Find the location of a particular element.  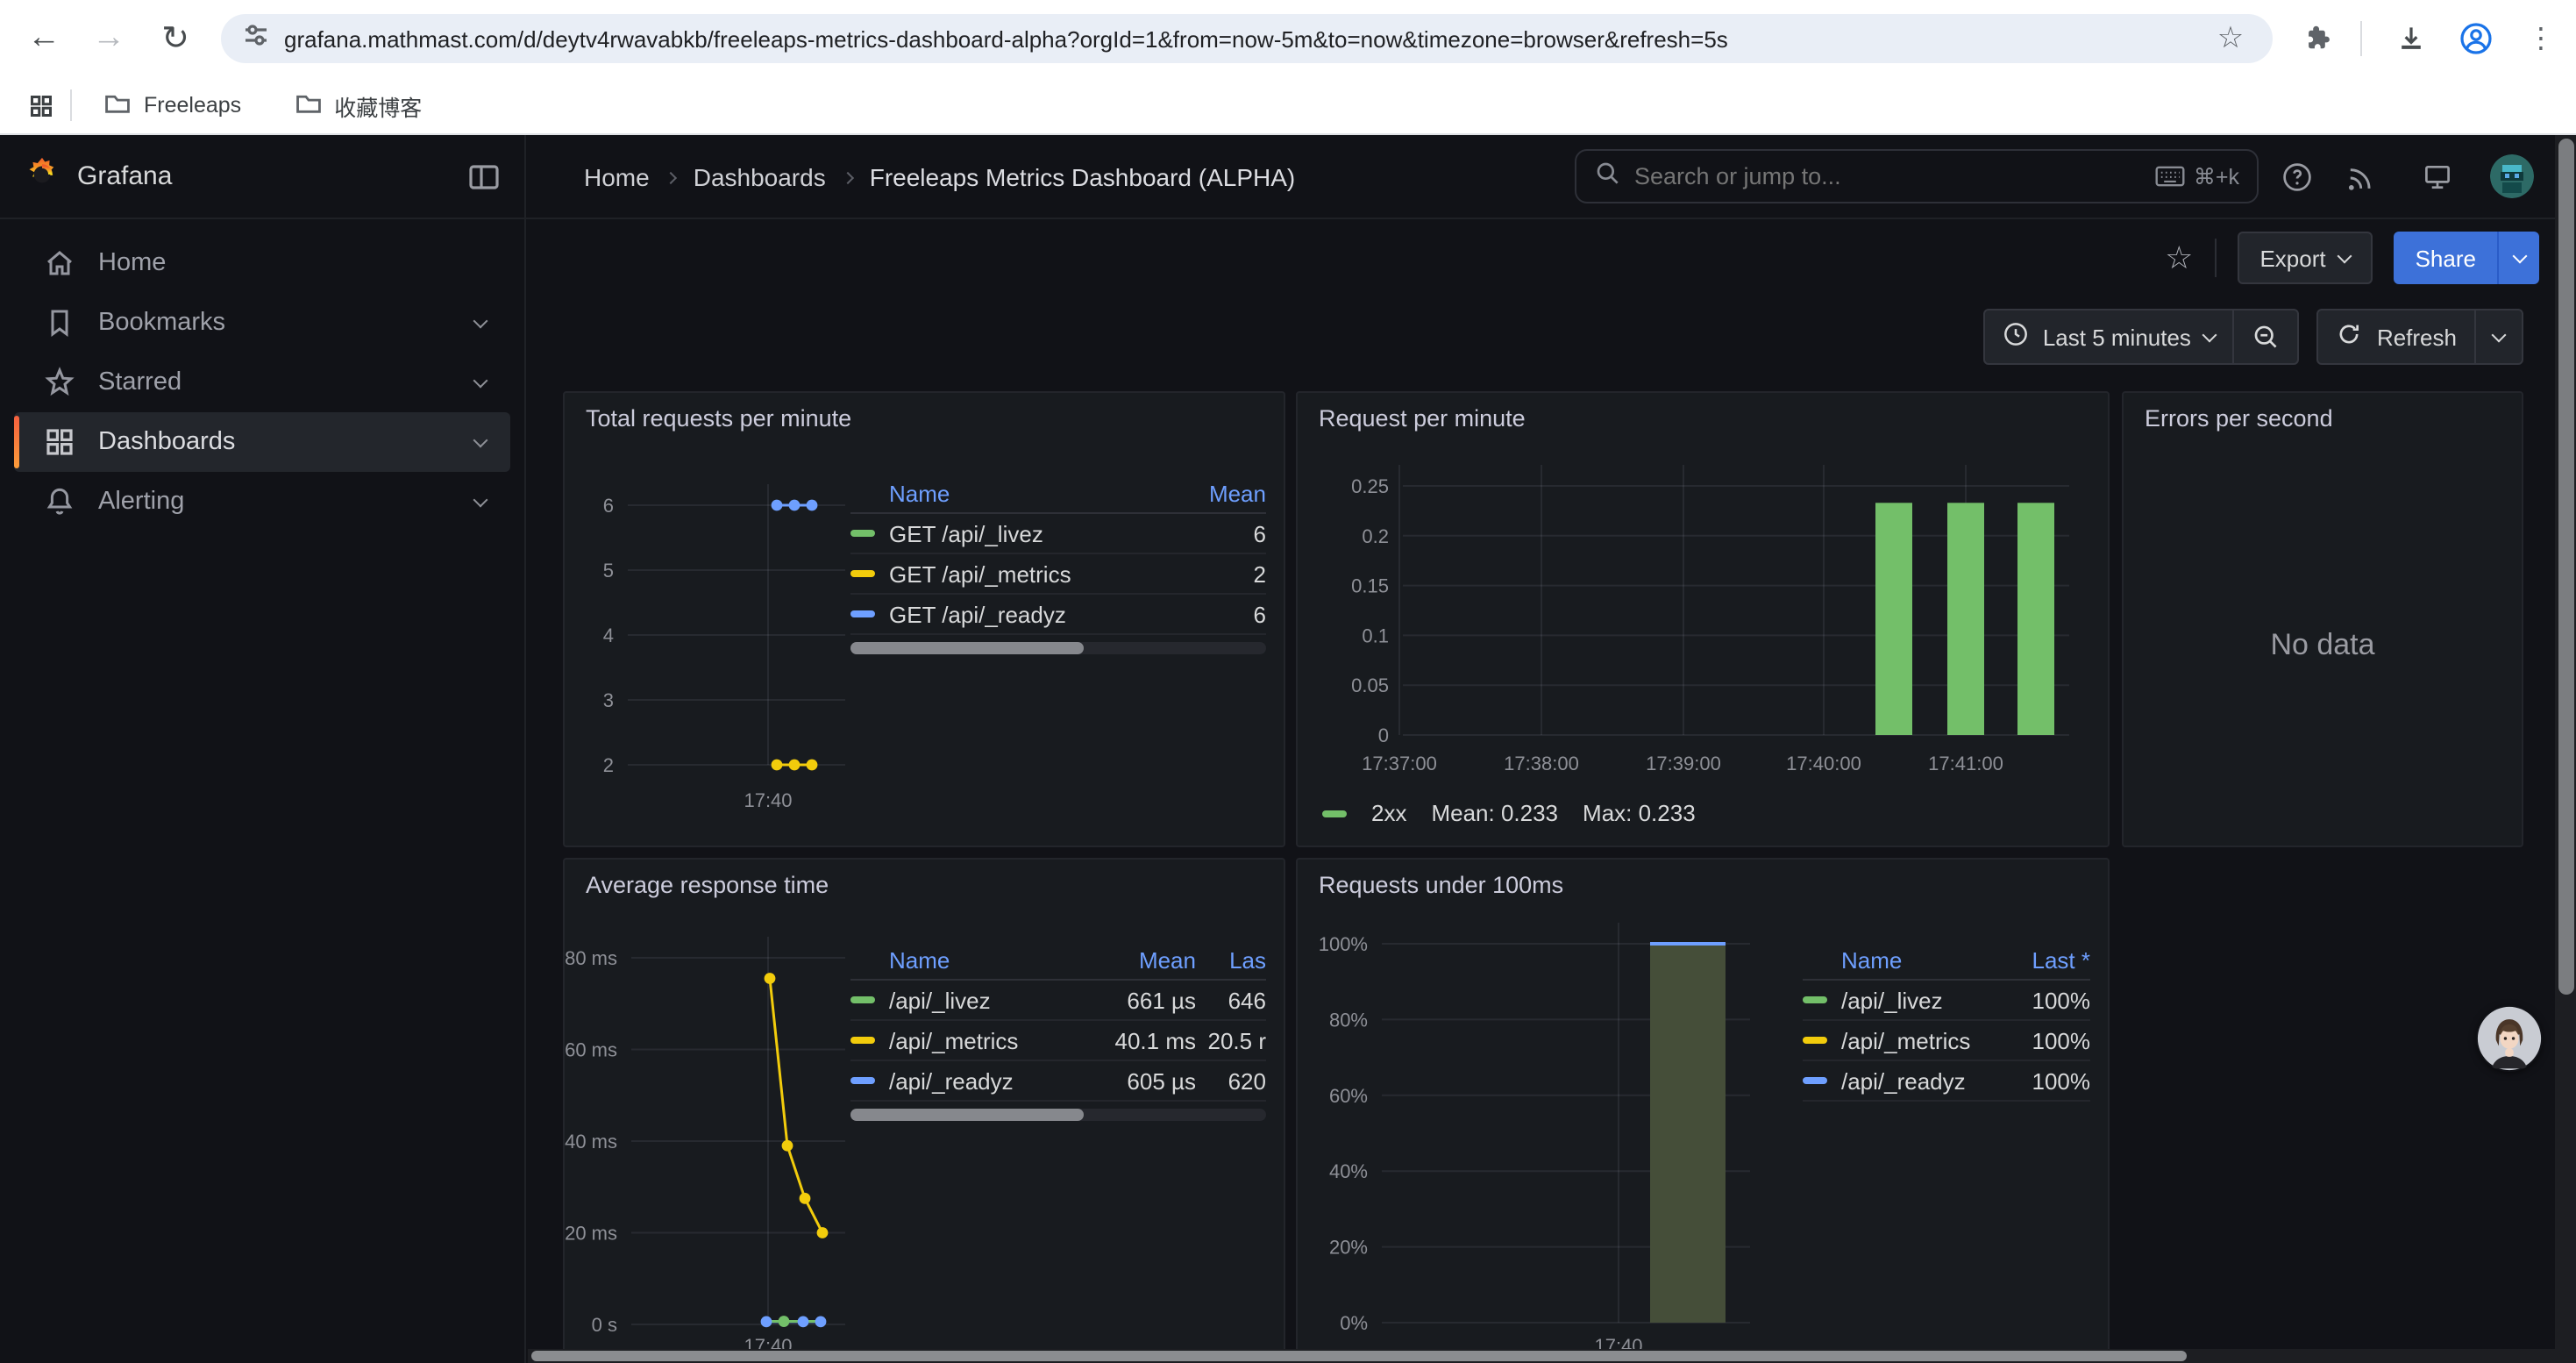

legend-header-col: Last * is located at coordinates (2061, 959).